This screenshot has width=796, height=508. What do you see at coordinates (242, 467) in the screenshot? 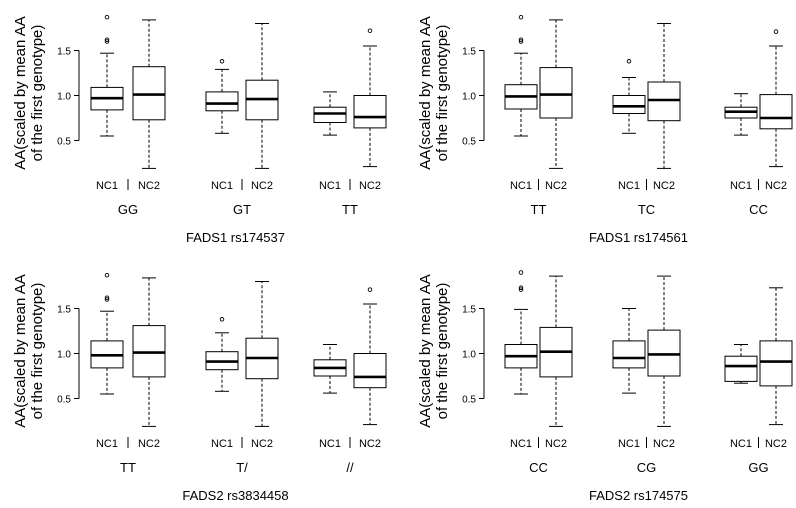
I see `group-label: T/` at bounding box center [242, 467].